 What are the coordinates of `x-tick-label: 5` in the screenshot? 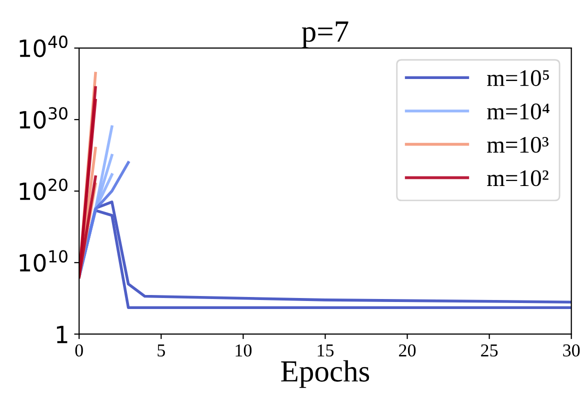 It's located at (161, 350).